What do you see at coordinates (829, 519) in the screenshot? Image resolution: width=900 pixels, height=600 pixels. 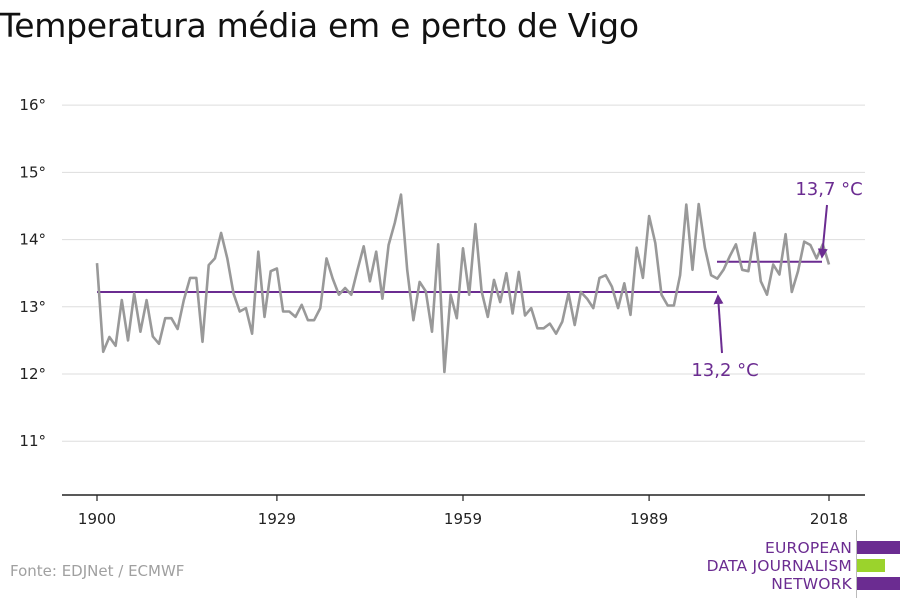 I see `x-tick-label-2018: 2018` at bounding box center [829, 519].